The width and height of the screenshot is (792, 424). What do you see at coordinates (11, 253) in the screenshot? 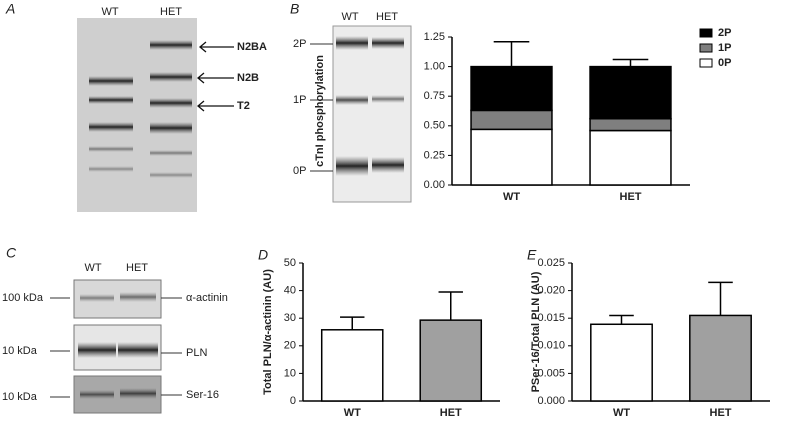
I see `panel-letter: C` at bounding box center [11, 253].